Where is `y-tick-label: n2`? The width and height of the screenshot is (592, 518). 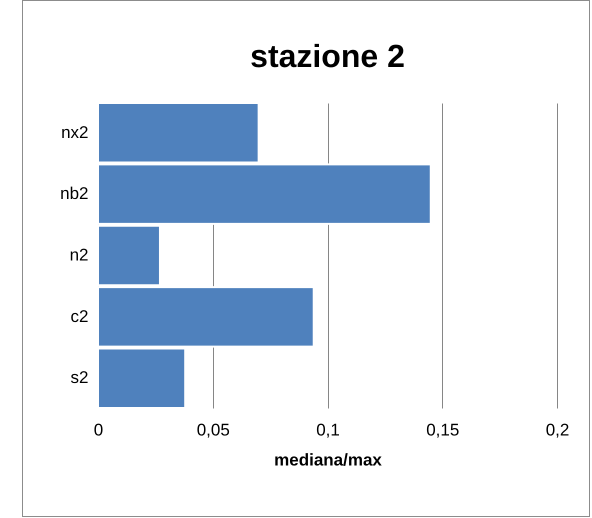 y-tick-label: n2 is located at coordinates (79, 255).